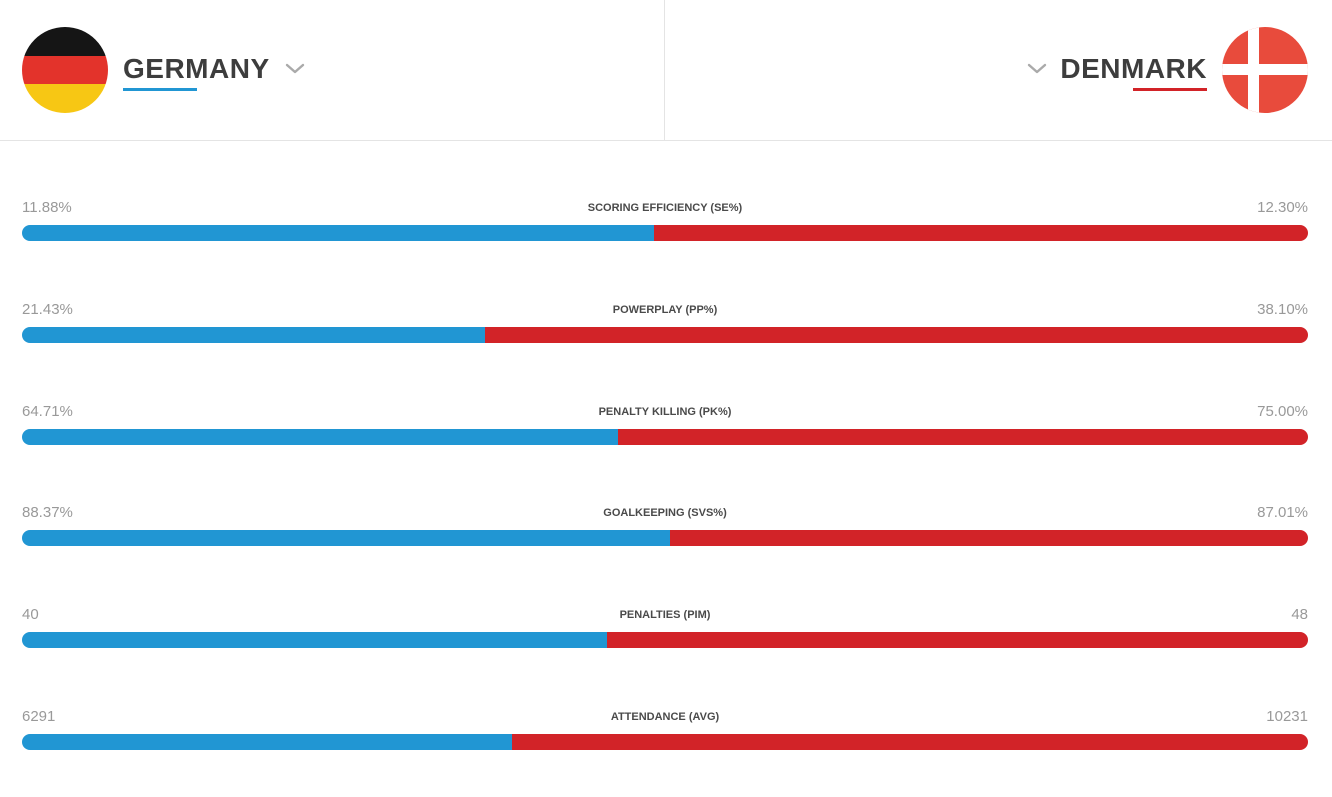  What do you see at coordinates (665, 513) in the screenshot?
I see `stat-label: GOALKEEPING (SVS%)` at bounding box center [665, 513].